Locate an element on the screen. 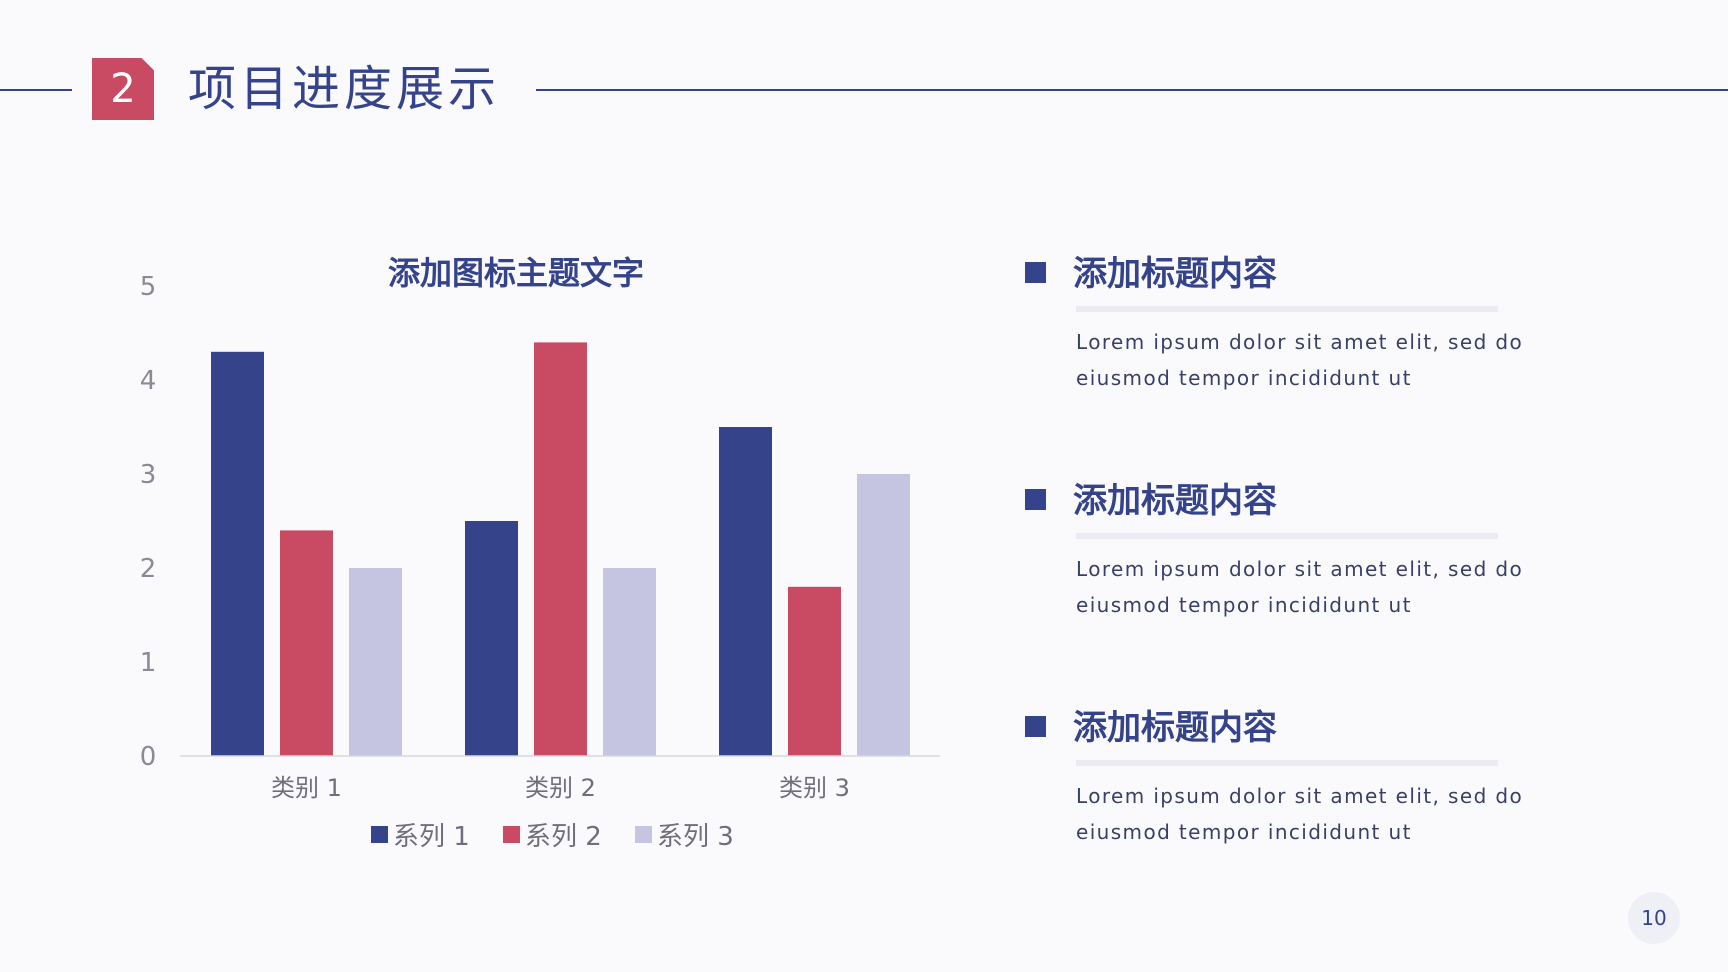 The width and height of the screenshot is (1728, 972). x-tick-label: 类别 2 is located at coordinates (560, 788).